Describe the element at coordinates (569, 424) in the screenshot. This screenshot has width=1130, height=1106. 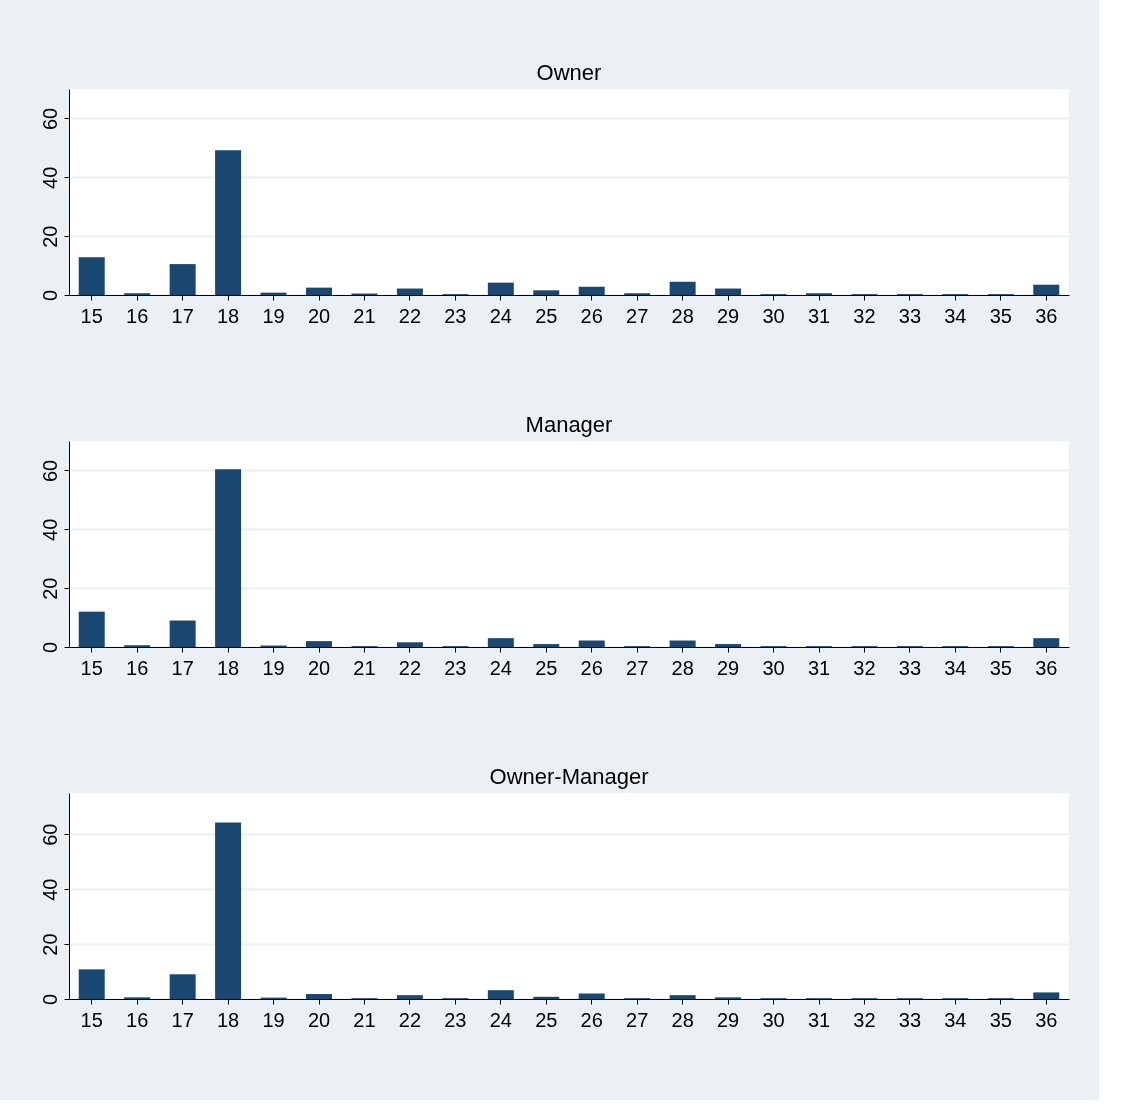
I see `chart-title: Manager` at that location.